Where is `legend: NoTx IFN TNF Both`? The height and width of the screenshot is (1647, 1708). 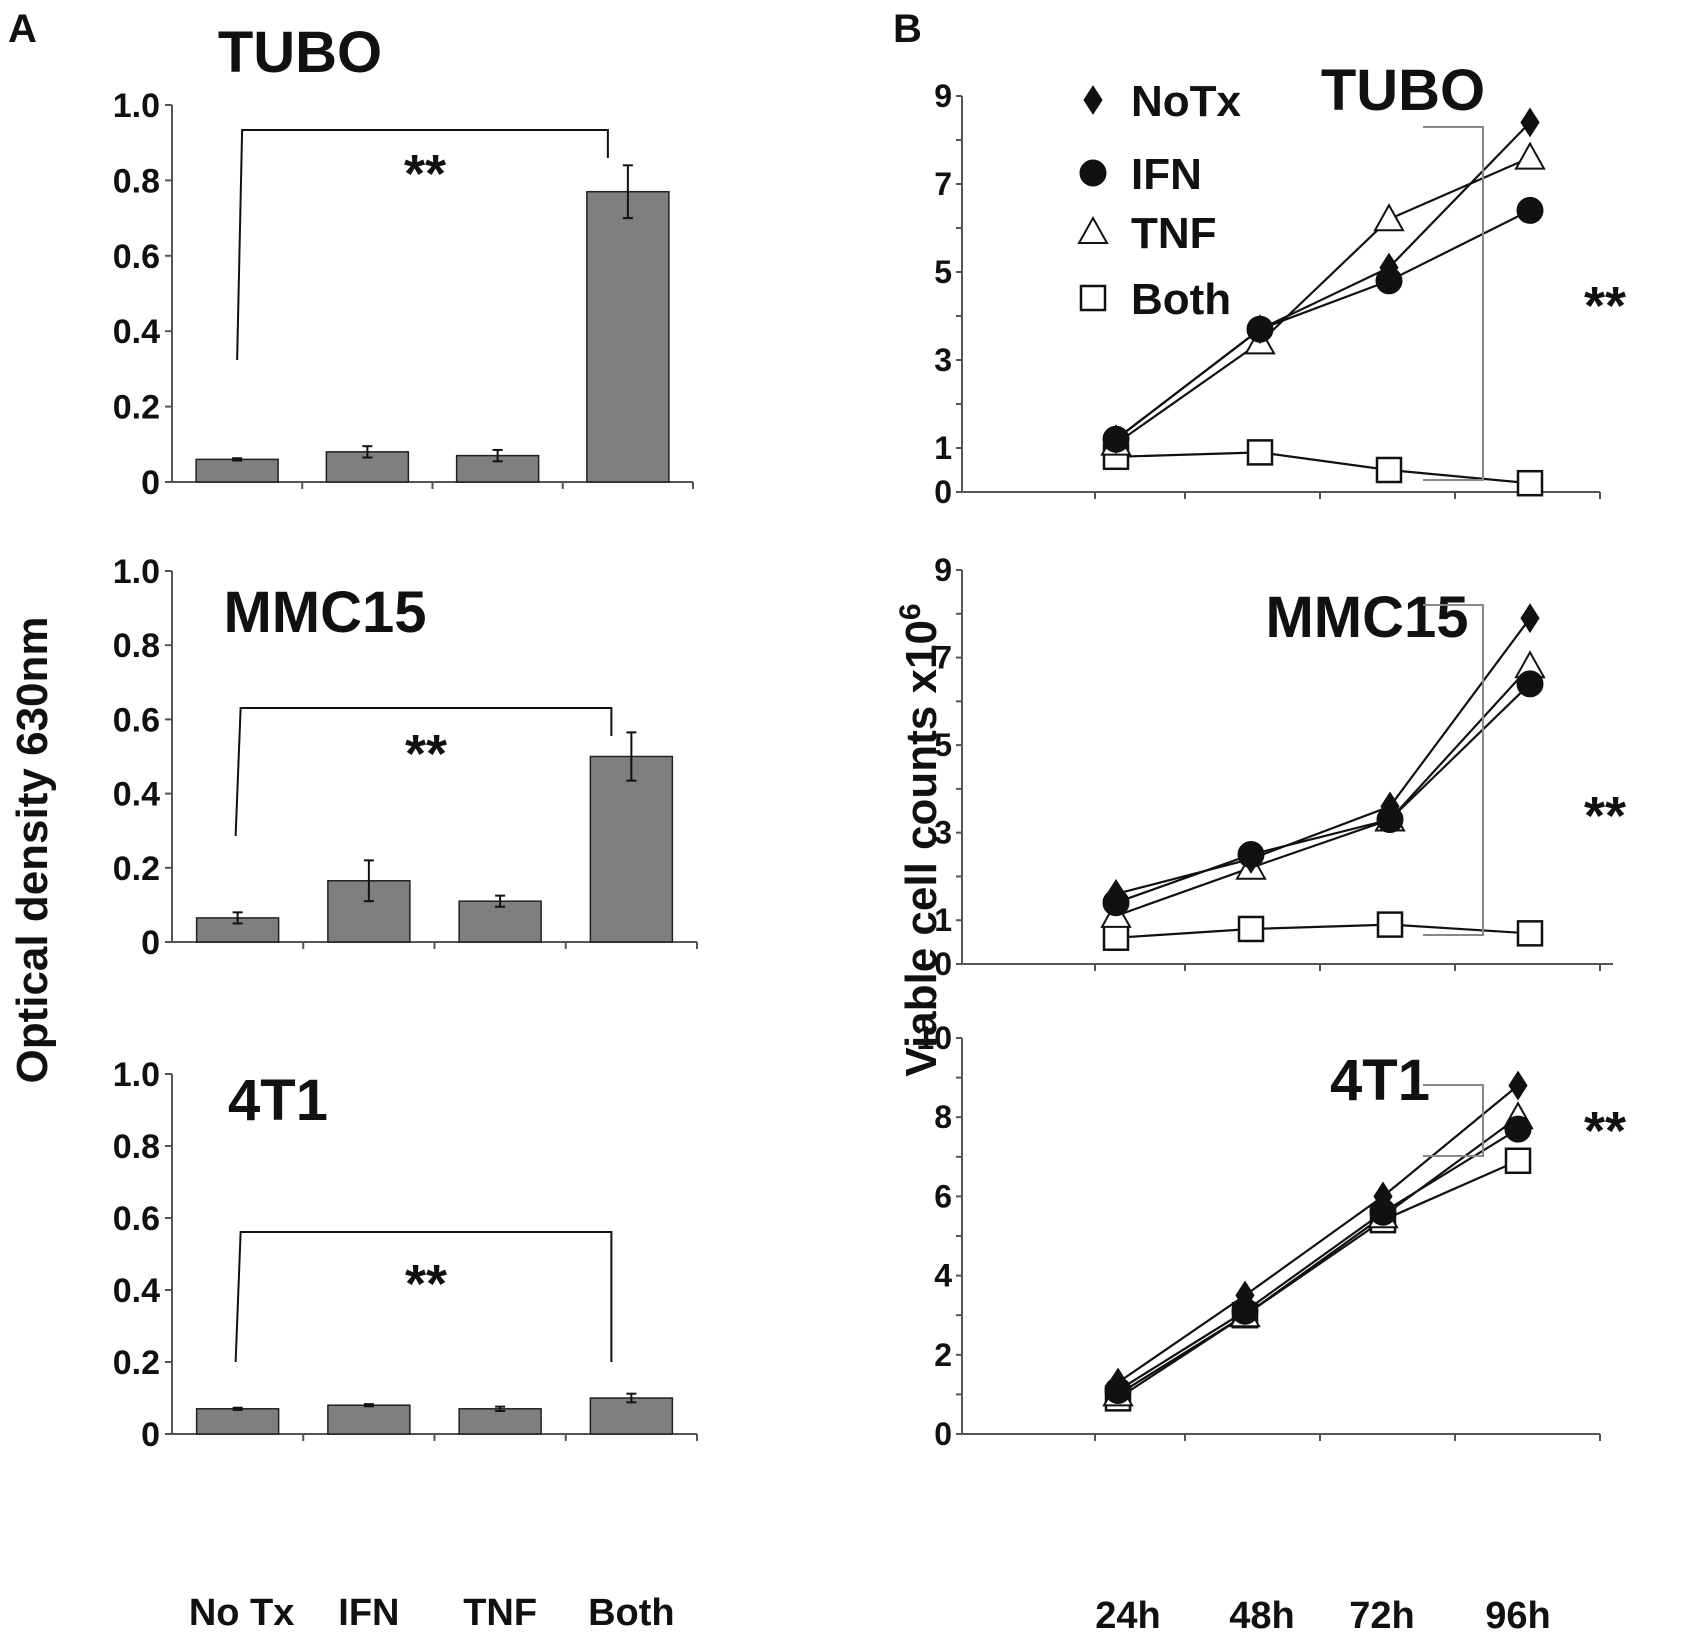 legend: NoTx IFN TNF Both is located at coordinates (1159, 200).